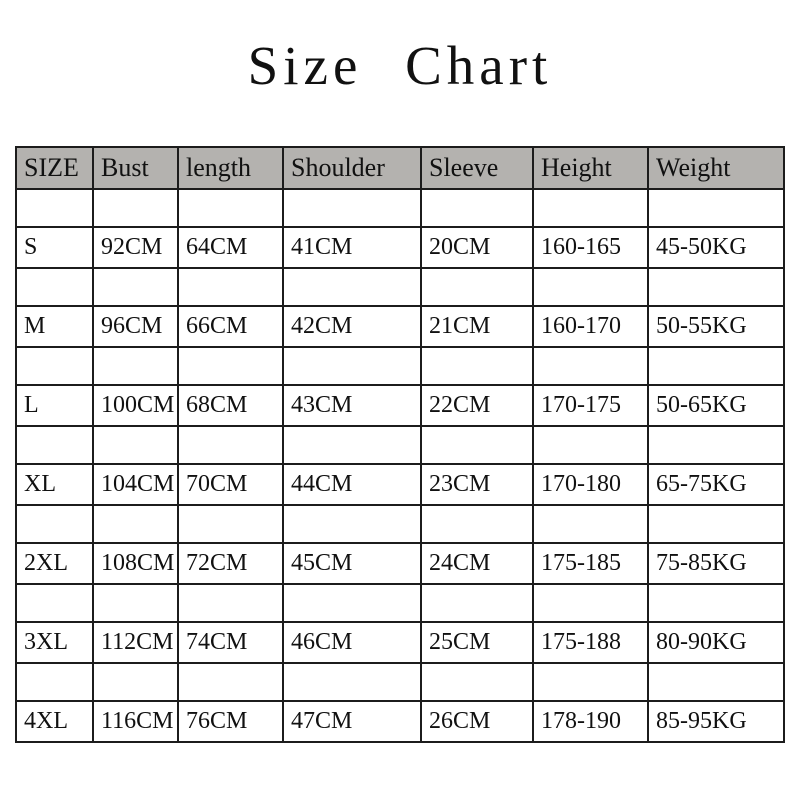 The image size is (800, 800). I want to click on cell-bust: 112CM, so click(135, 642).